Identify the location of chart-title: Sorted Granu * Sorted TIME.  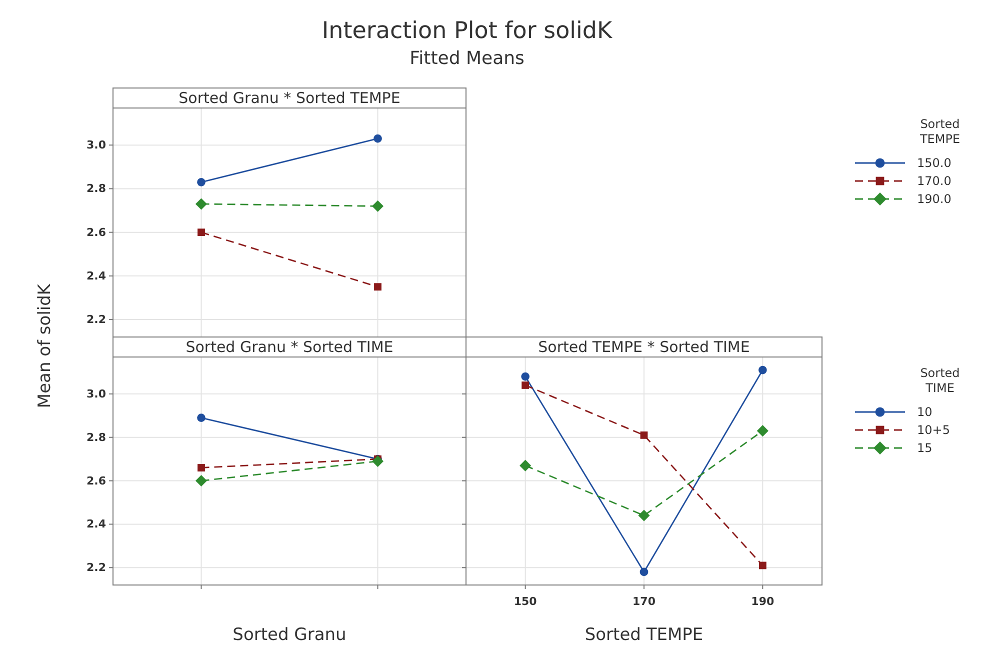
(290, 347).